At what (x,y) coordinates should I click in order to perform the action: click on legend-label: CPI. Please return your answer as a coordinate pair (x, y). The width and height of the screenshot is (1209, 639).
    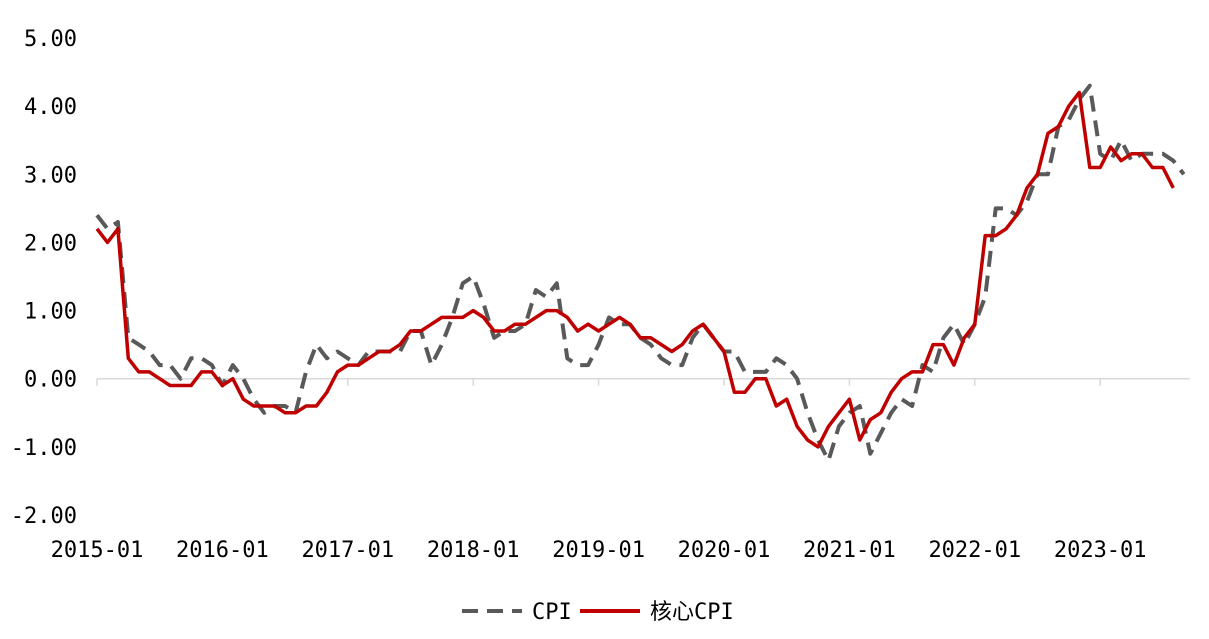
    Looking at the image, I should click on (552, 612).